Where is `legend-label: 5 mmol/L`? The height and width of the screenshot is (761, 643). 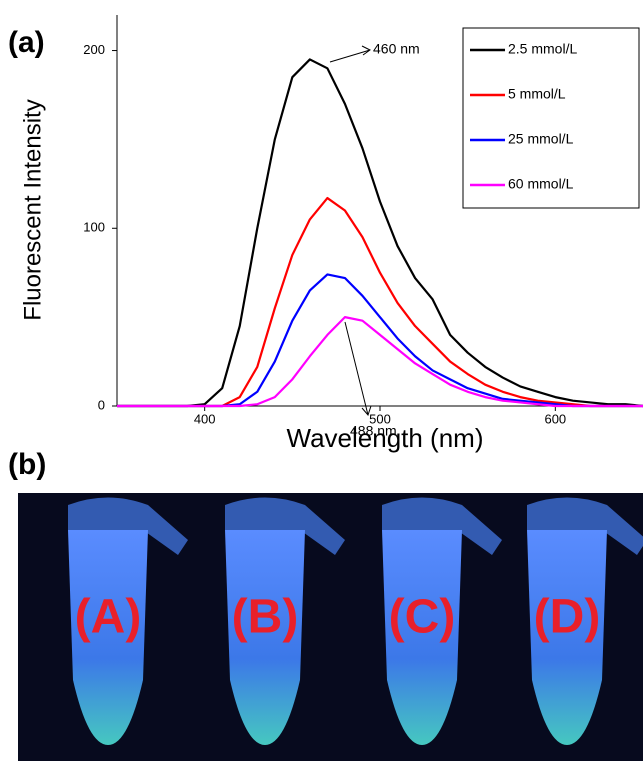
legend-label: 5 mmol/L is located at coordinates (537, 94).